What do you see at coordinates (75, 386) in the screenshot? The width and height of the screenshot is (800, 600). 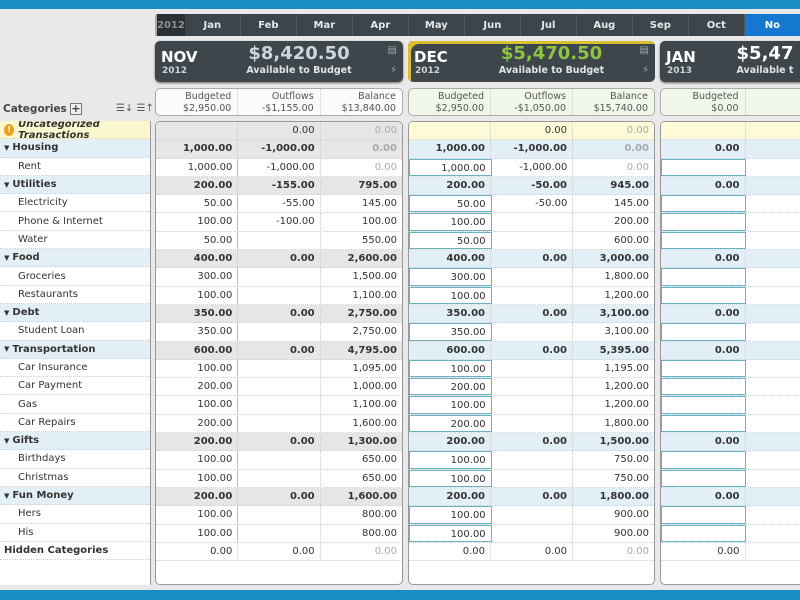 I see `category-row: Car Payment` at bounding box center [75, 386].